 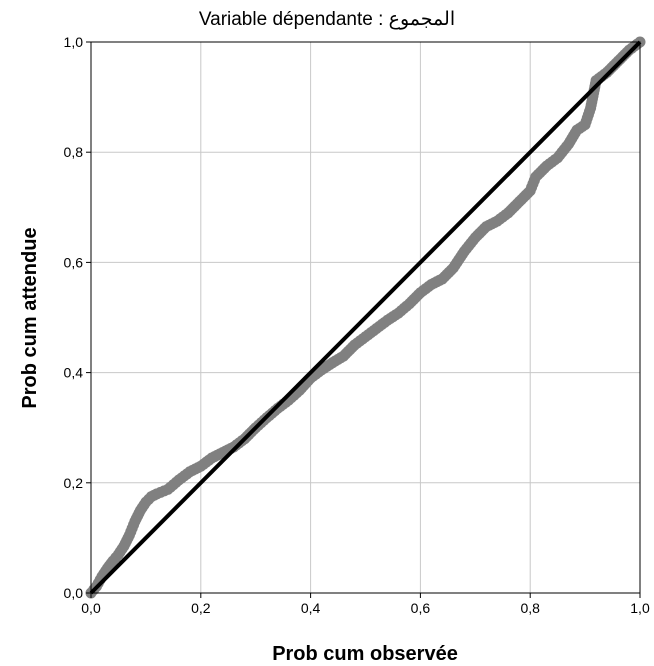 What do you see at coordinates (77, 317) in the screenshot?
I see `y-axis-ticks: 0,0 0,2 0,4 0,6 0,8 1,0` at bounding box center [77, 317].